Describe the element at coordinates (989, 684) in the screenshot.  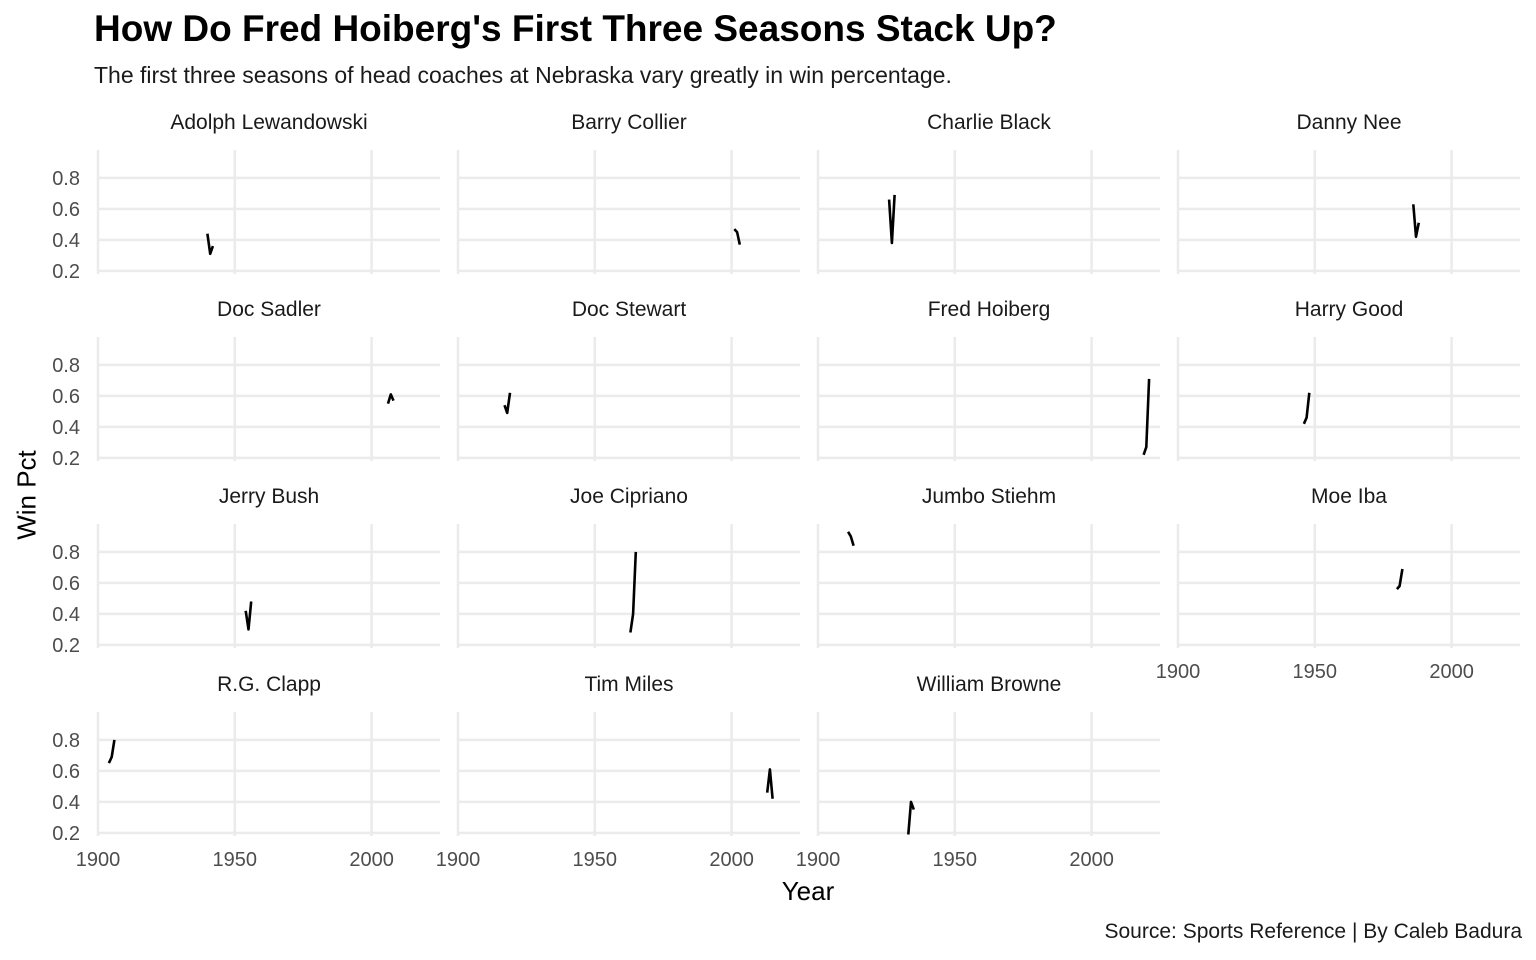
I see `facet-strip-label: William Browne` at that location.